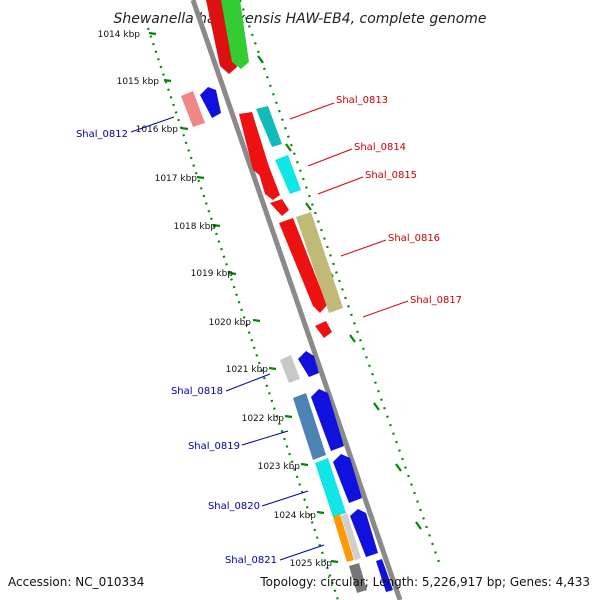 The height and width of the screenshot is (600, 600). I want to click on gene-label-shal-0812: Shal_0812, so click(102, 134).